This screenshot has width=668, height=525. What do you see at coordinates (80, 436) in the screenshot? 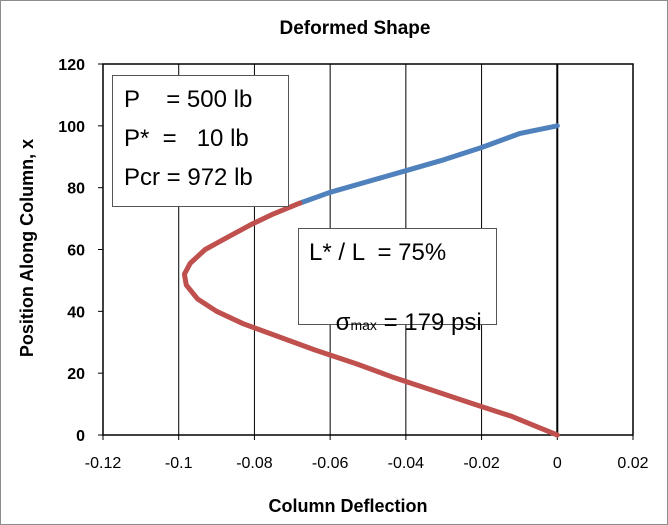
I see `y-tick-label: 0` at bounding box center [80, 436].